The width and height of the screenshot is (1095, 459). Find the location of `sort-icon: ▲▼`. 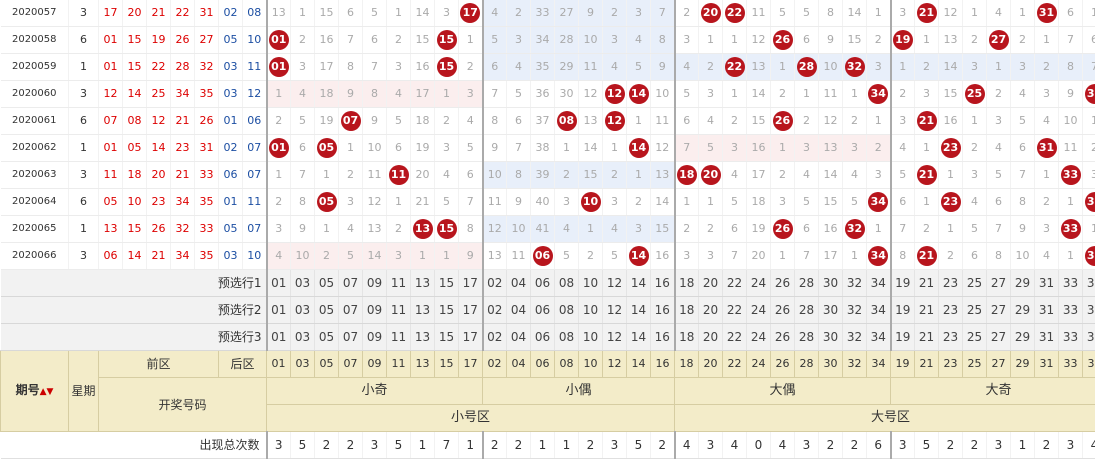

sort-icon: ▲▼ is located at coordinates (47, 392).